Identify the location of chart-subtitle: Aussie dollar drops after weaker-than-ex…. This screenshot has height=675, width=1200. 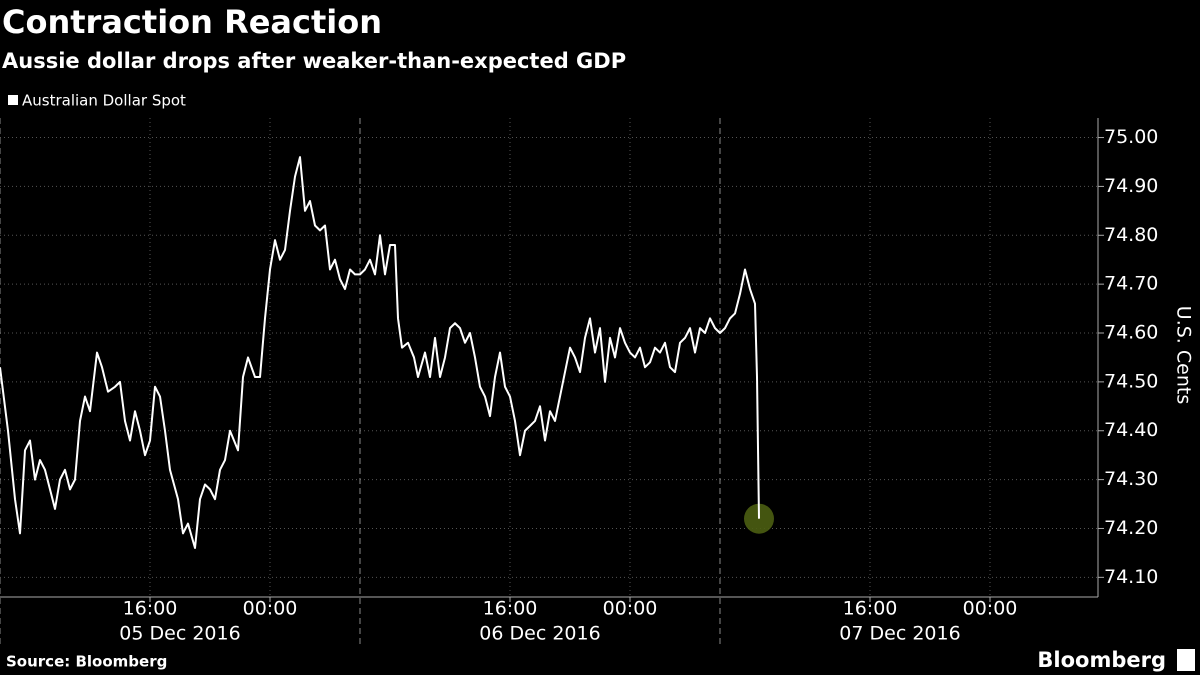
(314, 61).